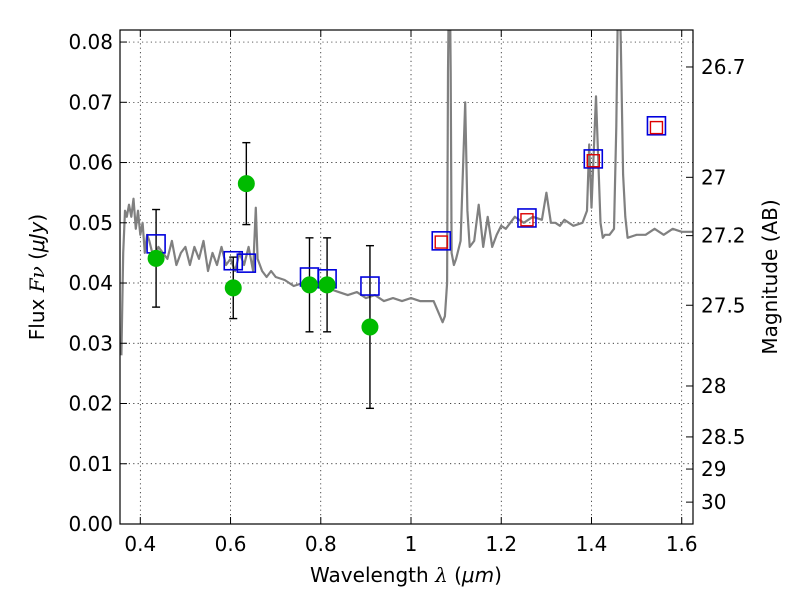 This screenshot has height=600, width=800. I want to click on x-tick-label: 1.4, so click(592, 544).